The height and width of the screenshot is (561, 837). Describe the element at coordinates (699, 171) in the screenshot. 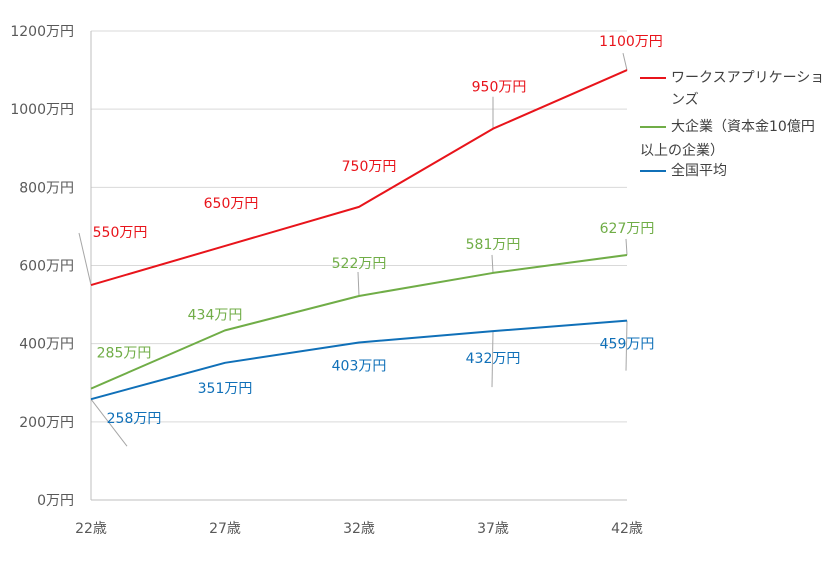

I see `legend-label-national-average: 全国平均` at that location.